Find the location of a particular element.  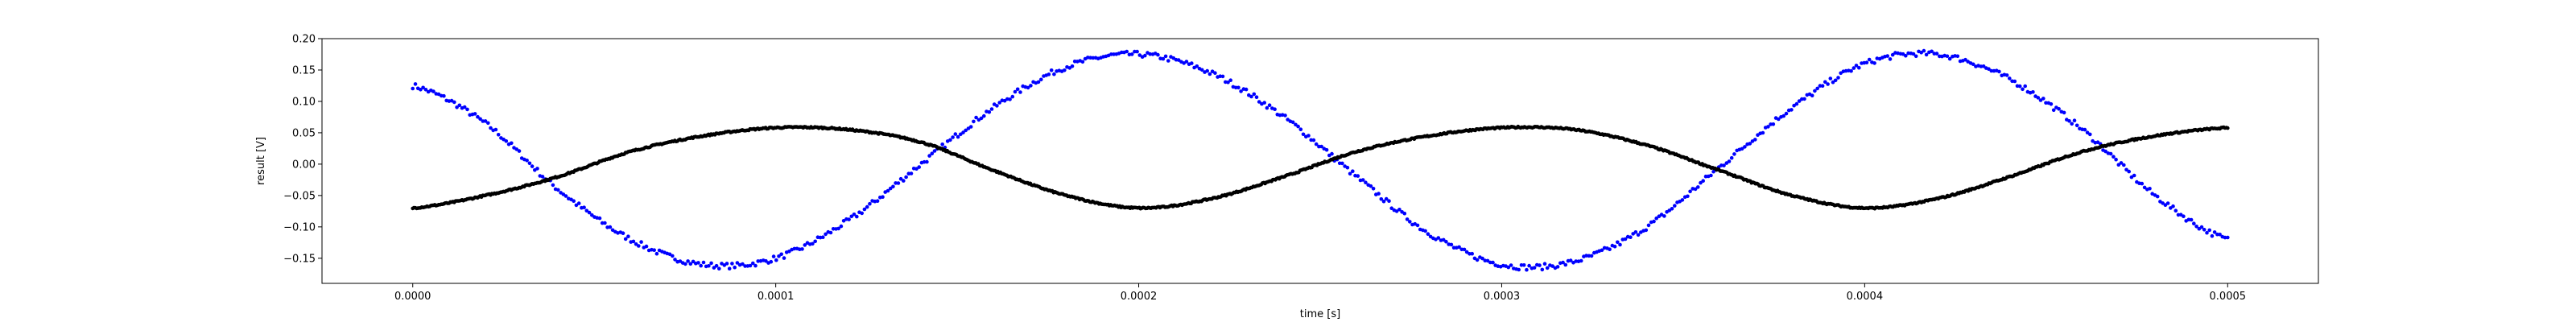

y-axis-label: result [V] is located at coordinates (261, 161).